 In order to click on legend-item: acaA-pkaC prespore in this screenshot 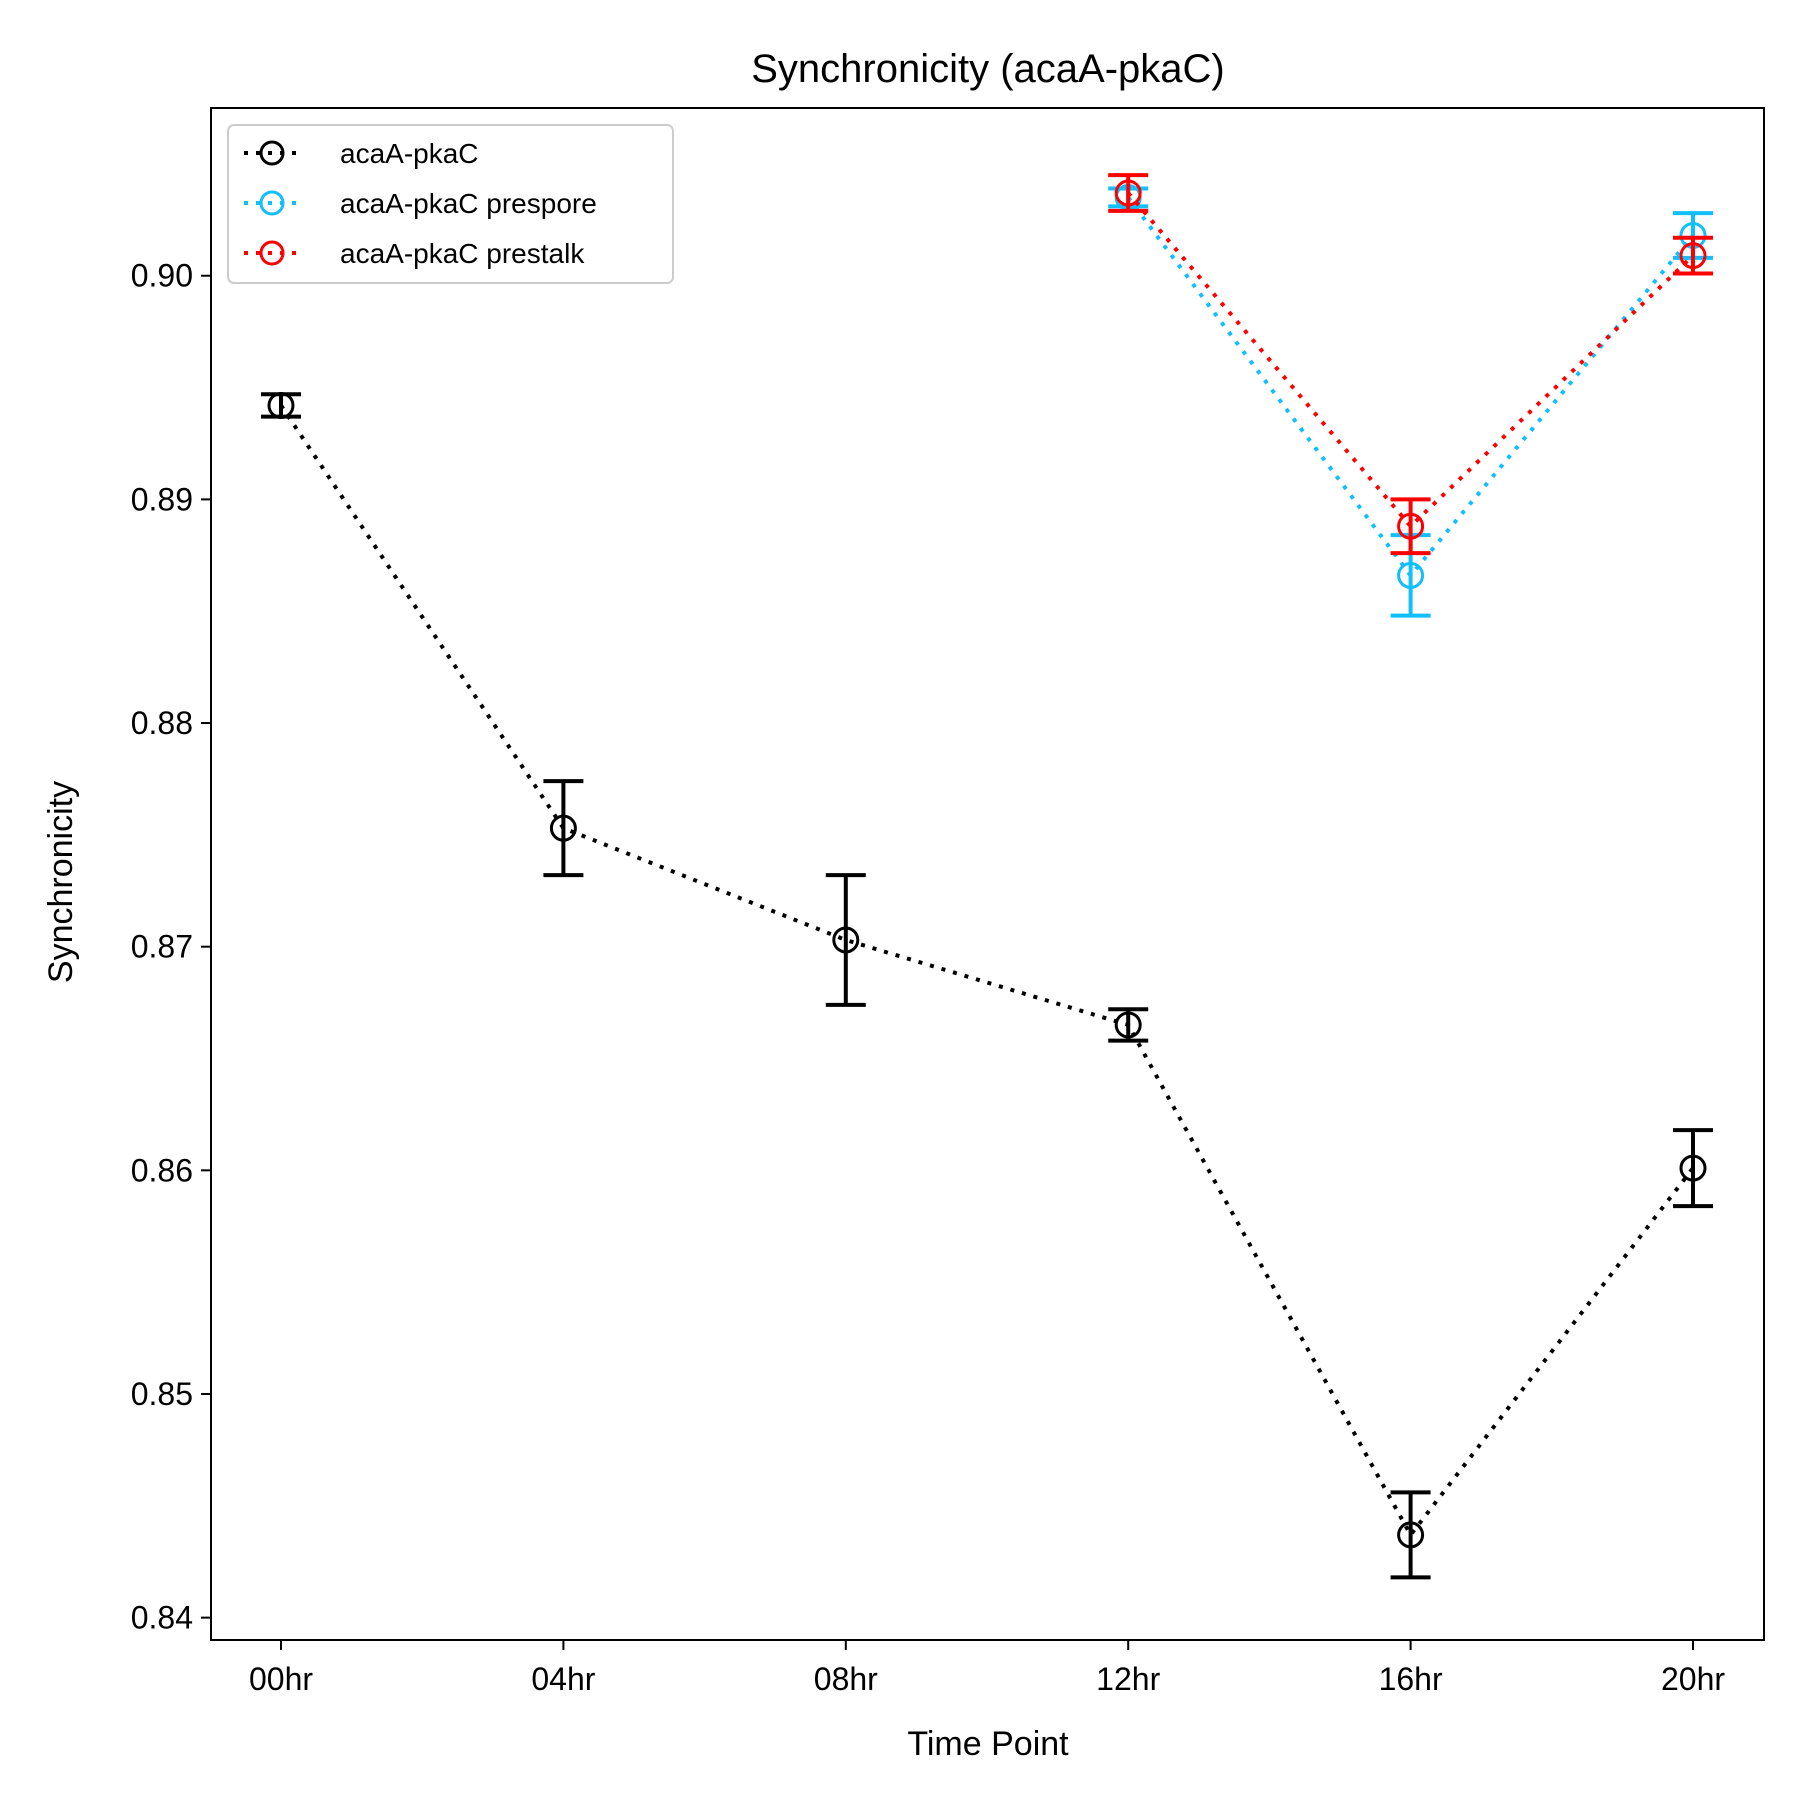, I will do `click(420, 203)`.